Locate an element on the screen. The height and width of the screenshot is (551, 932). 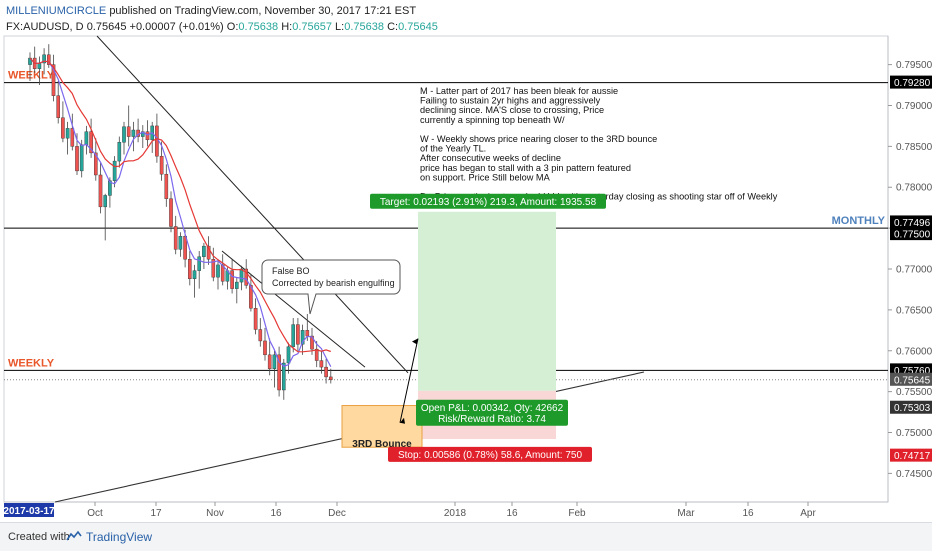
analysis-note-line: After consecutive weeks of decline is located at coordinates (490, 158).